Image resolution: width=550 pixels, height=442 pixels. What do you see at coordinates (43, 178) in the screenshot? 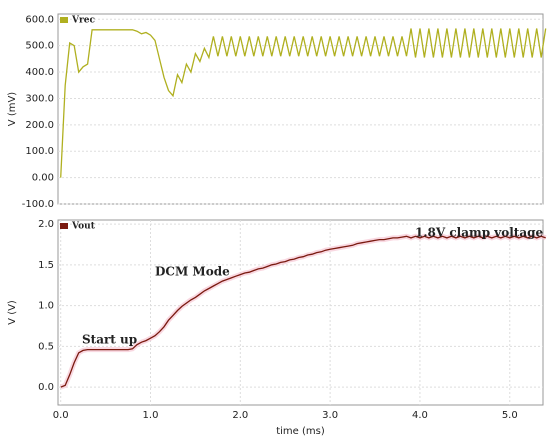
I see `y-tick-label: 0.00` at bounding box center [43, 178].